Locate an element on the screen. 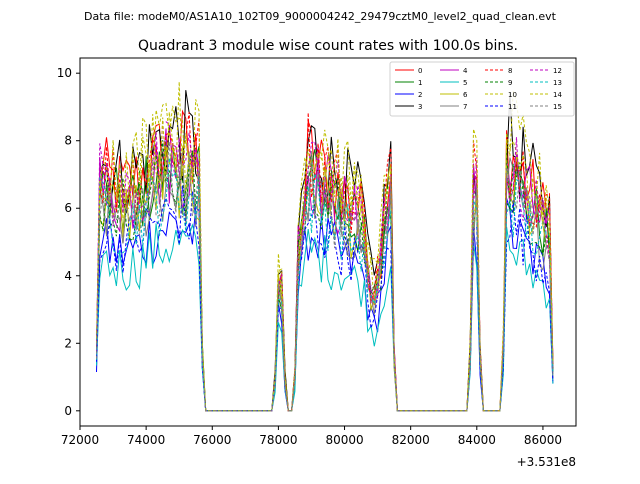 The height and width of the screenshot is (484, 640). legend-label: 8 is located at coordinates (510, 71).